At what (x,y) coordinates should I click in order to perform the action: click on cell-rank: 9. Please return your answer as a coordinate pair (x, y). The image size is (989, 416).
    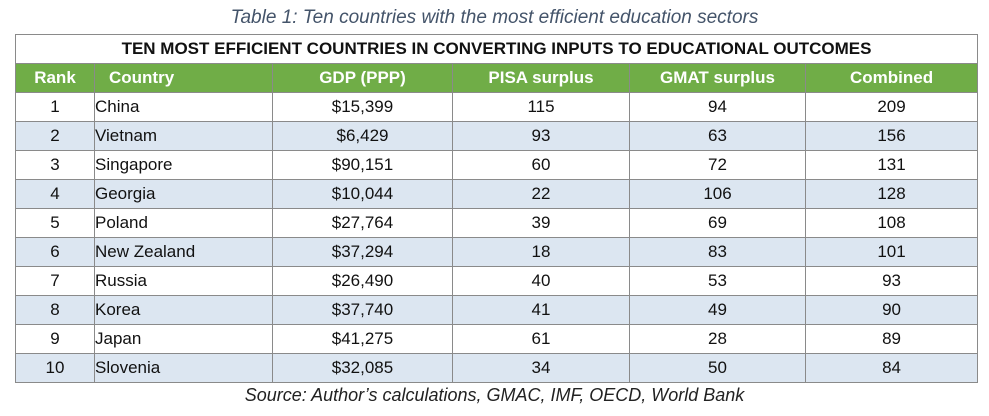
    Looking at the image, I should click on (55, 339).